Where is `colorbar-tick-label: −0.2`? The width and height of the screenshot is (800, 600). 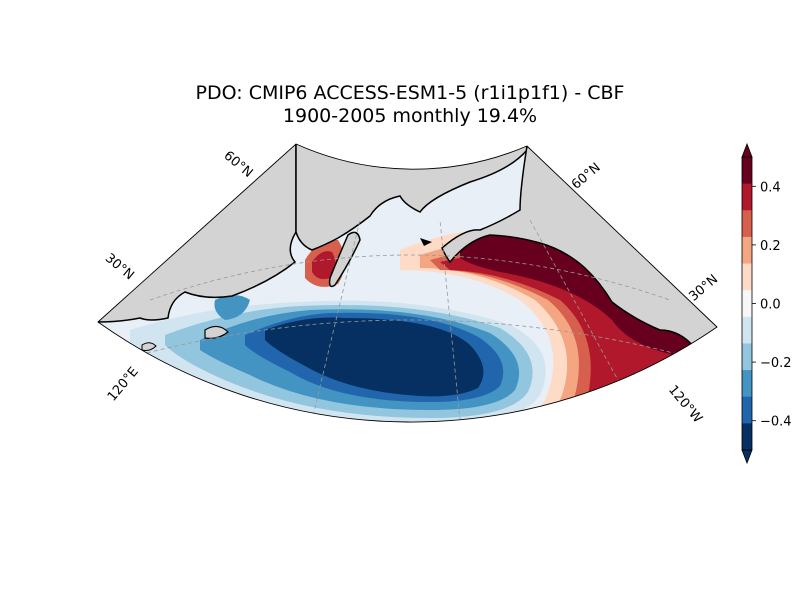 colorbar-tick-label: −0.2 is located at coordinates (776, 363).